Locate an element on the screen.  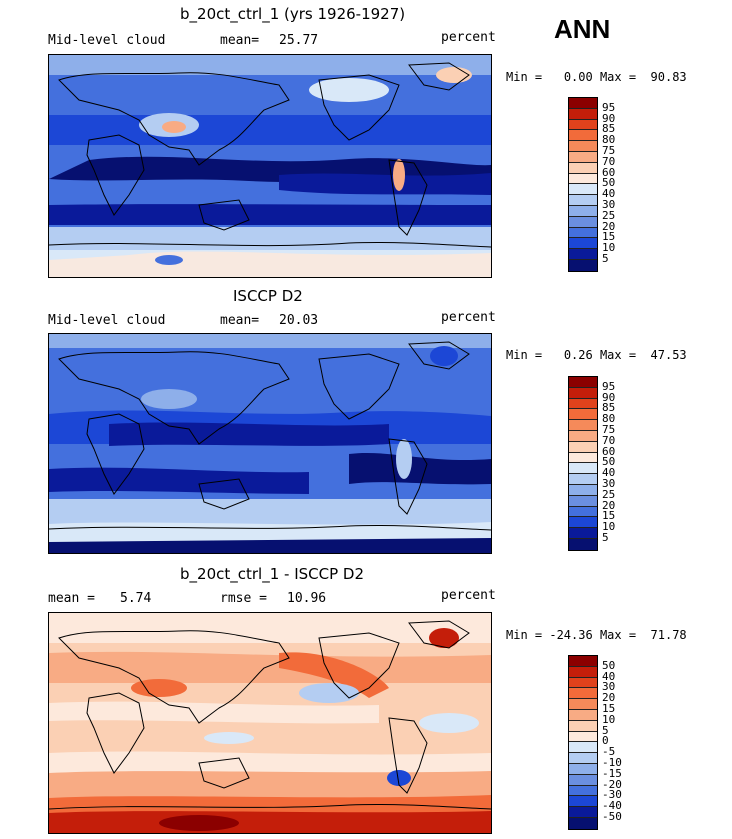
colorbar-tick-label: 95 is located at coordinates (609, 386).